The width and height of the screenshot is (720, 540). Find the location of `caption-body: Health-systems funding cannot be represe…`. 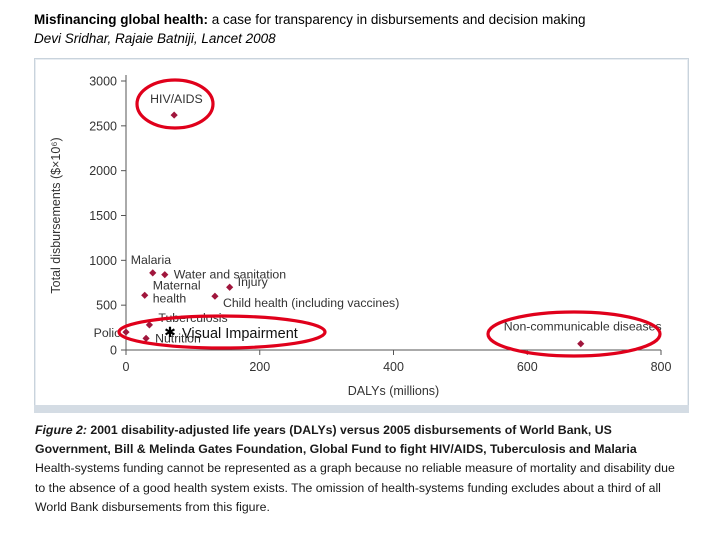

caption-body: Health-systems funding cannot be represe… is located at coordinates (355, 487).